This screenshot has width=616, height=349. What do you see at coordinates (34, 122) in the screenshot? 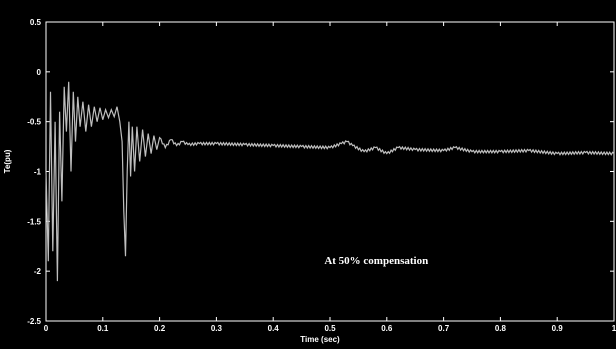
I see `y-tick-label-2: -0.5` at bounding box center [34, 122].